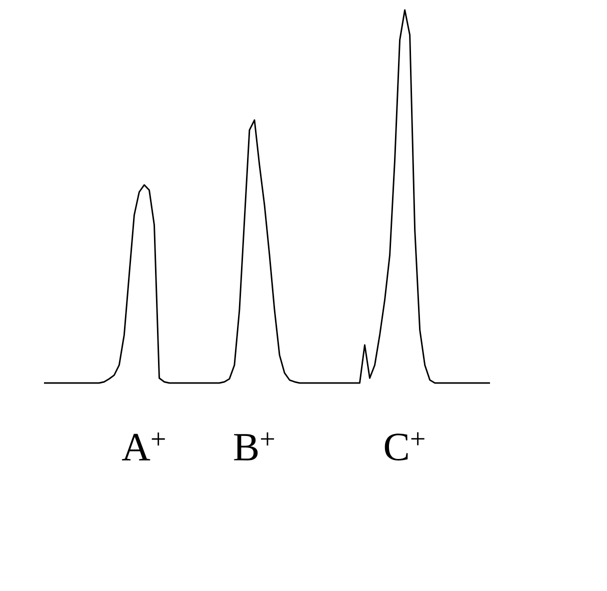 This screenshot has width=607, height=591. Describe the element at coordinates (143, 446) in the screenshot. I see `text: A$^{+}$` at that location.